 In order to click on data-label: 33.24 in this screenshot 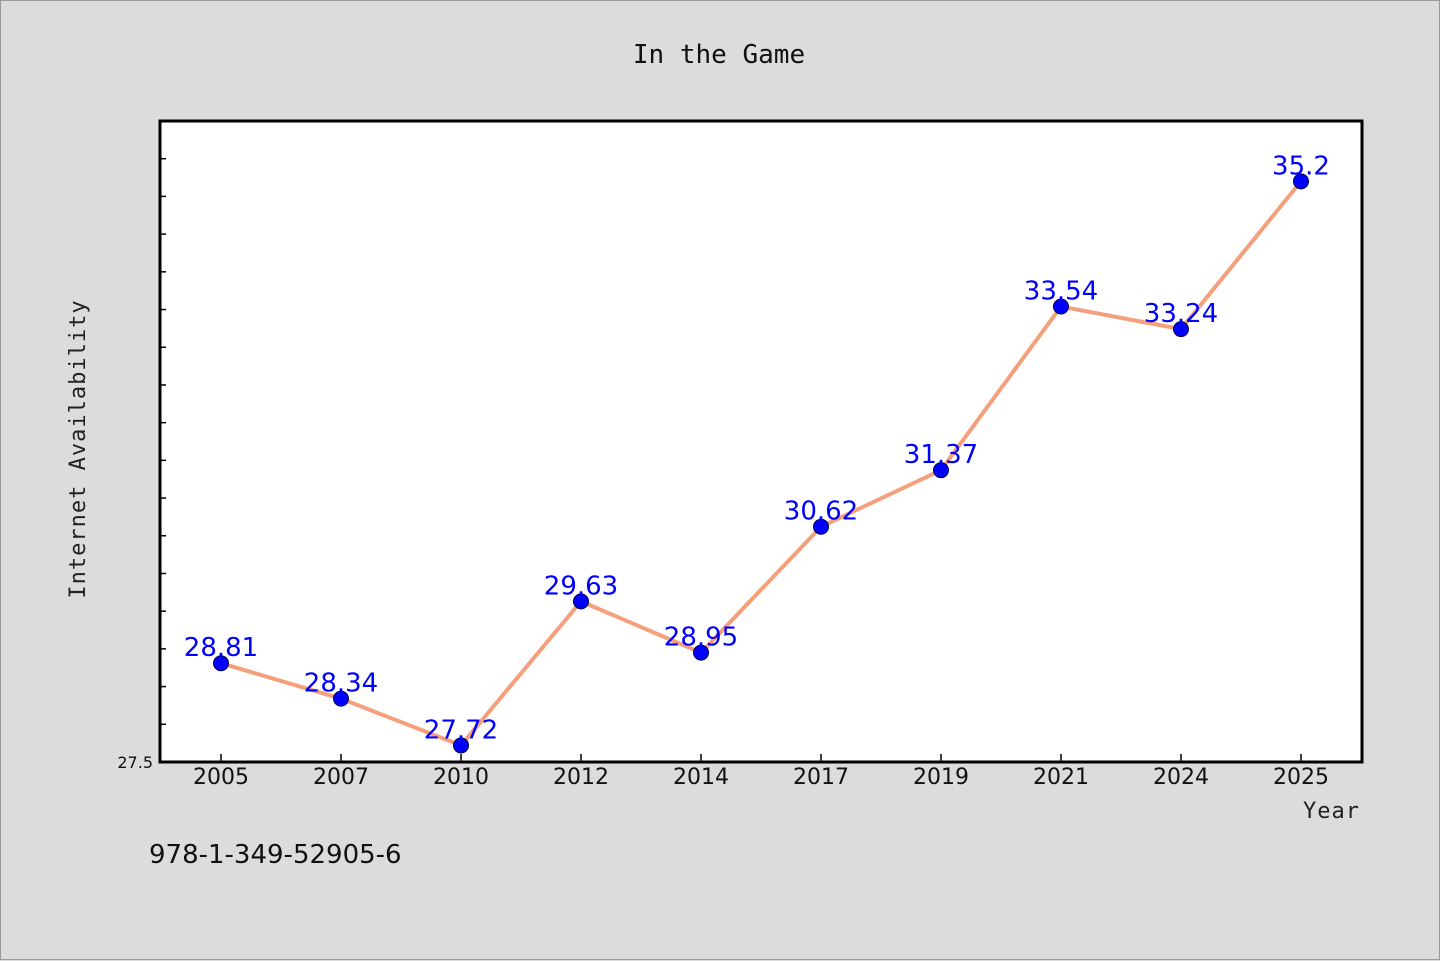, I will do `click(1181, 314)`.